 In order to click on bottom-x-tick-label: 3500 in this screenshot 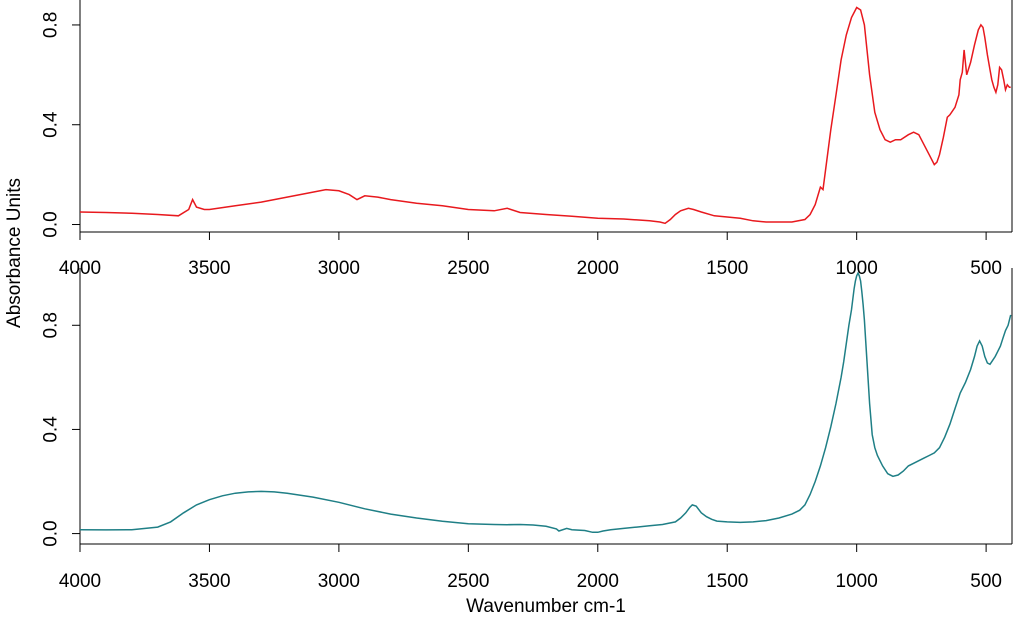, I will do `click(209, 581)`.